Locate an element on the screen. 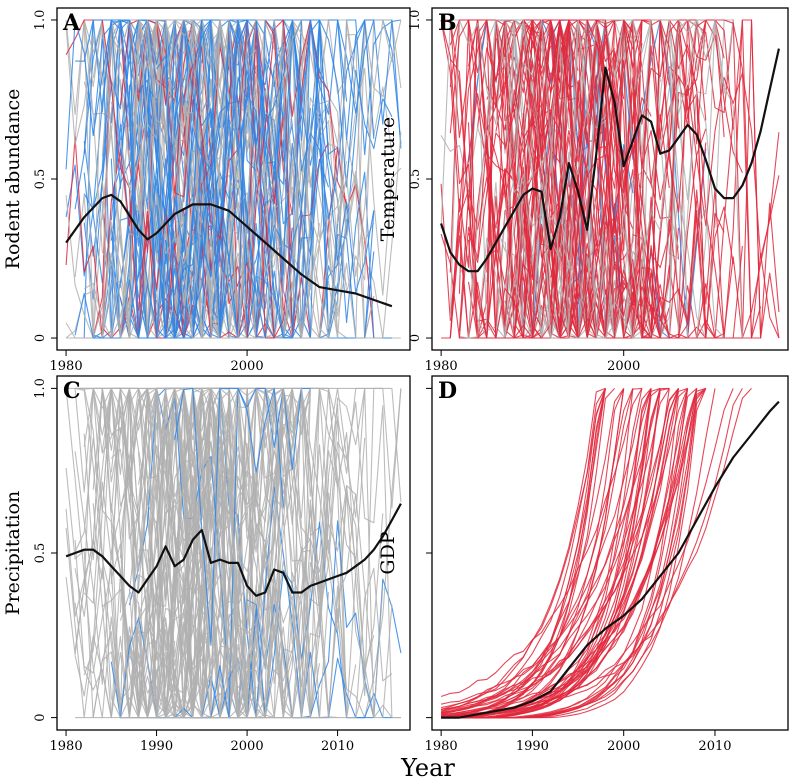 The width and height of the screenshot is (797, 782). panel-c-xtick-label: 2000 is located at coordinates (247, 746).